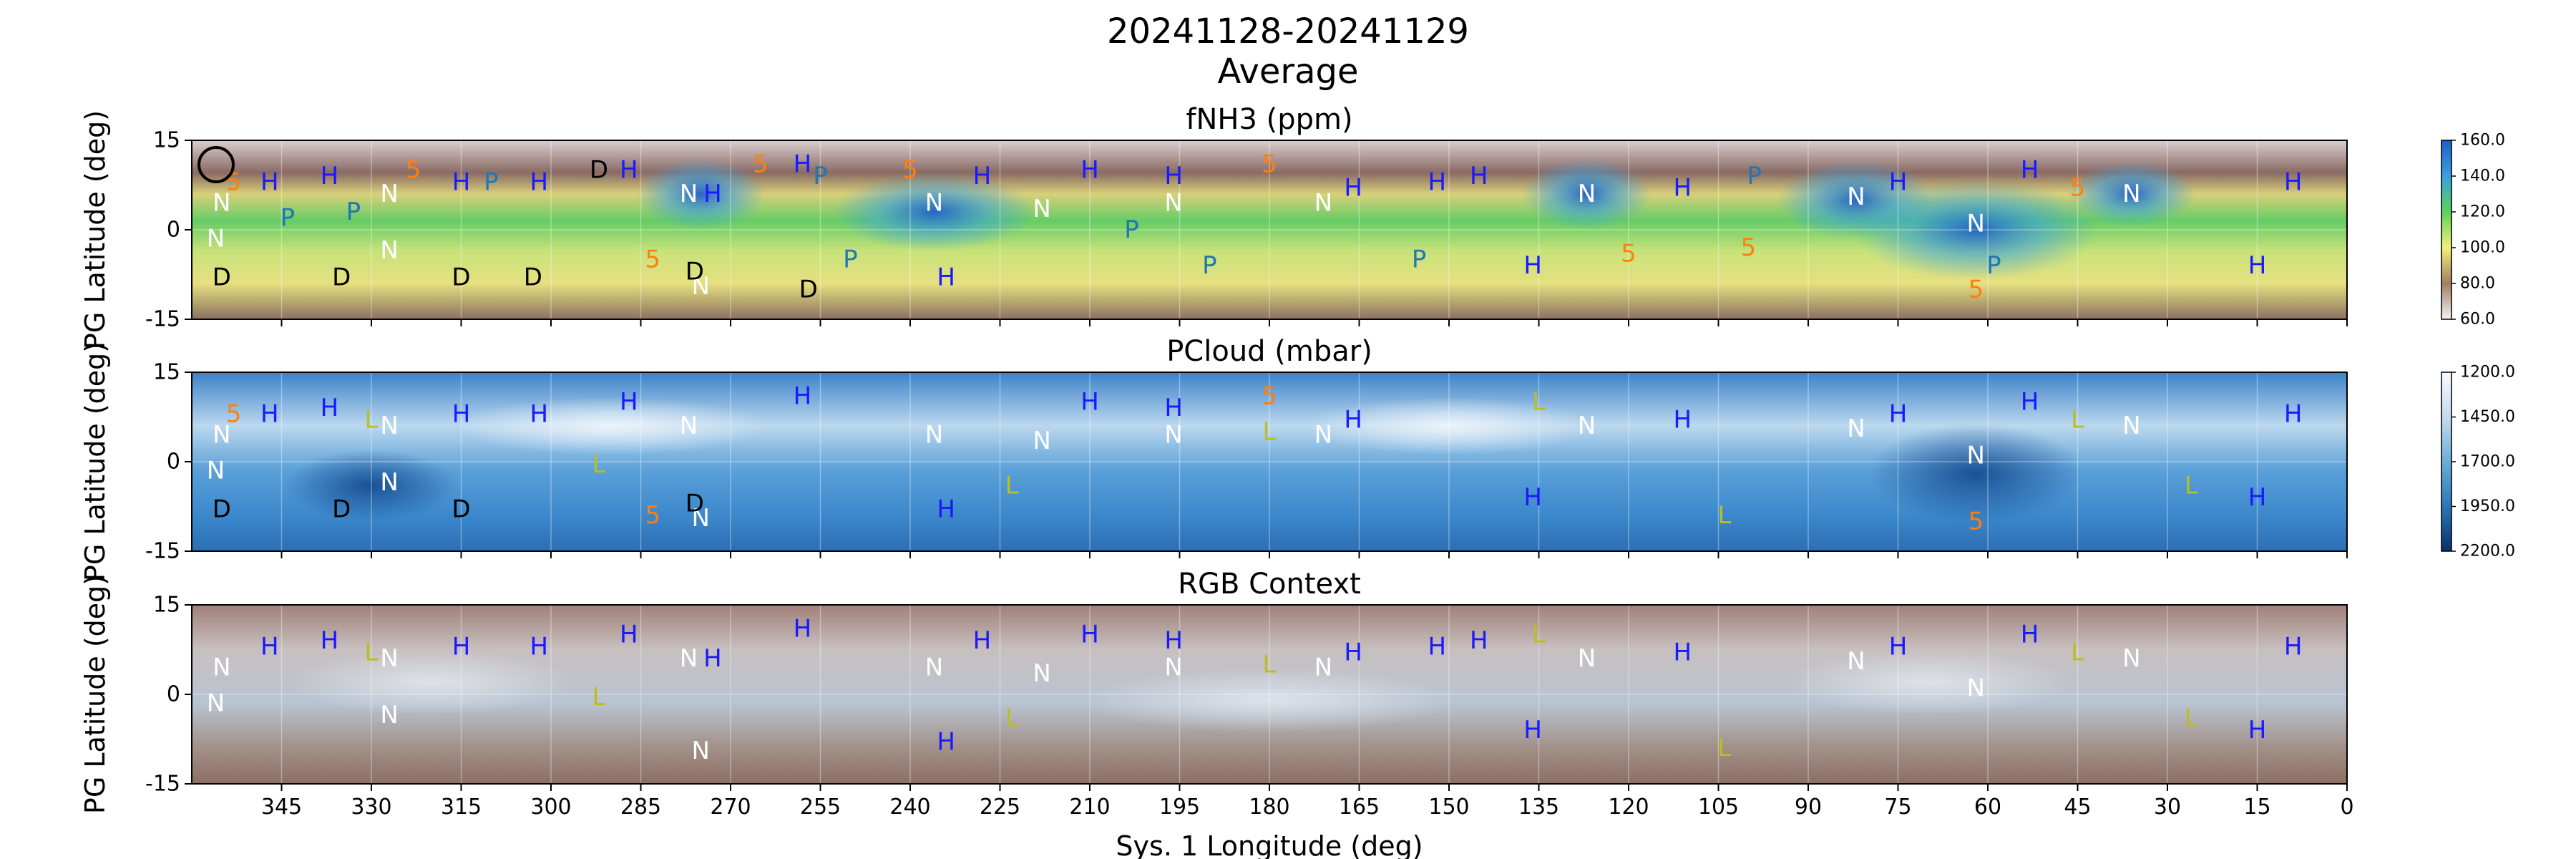 Image resolution: width=2576 pixels, height=859 pixels. What do you see at coordinates (461, 807) in the screenshot?
I see `x-tick-label: 315` at bounding box center [461, 807].